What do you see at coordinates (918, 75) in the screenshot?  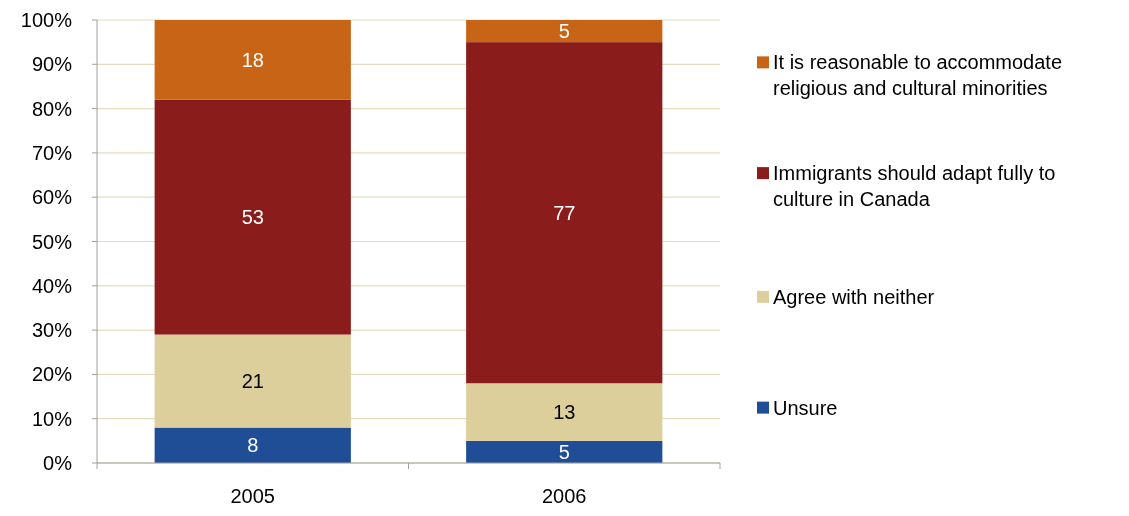 I see `legend-label: It is reasonable to accommodate religious and cultural minorities` at bounding box center [918, 75].